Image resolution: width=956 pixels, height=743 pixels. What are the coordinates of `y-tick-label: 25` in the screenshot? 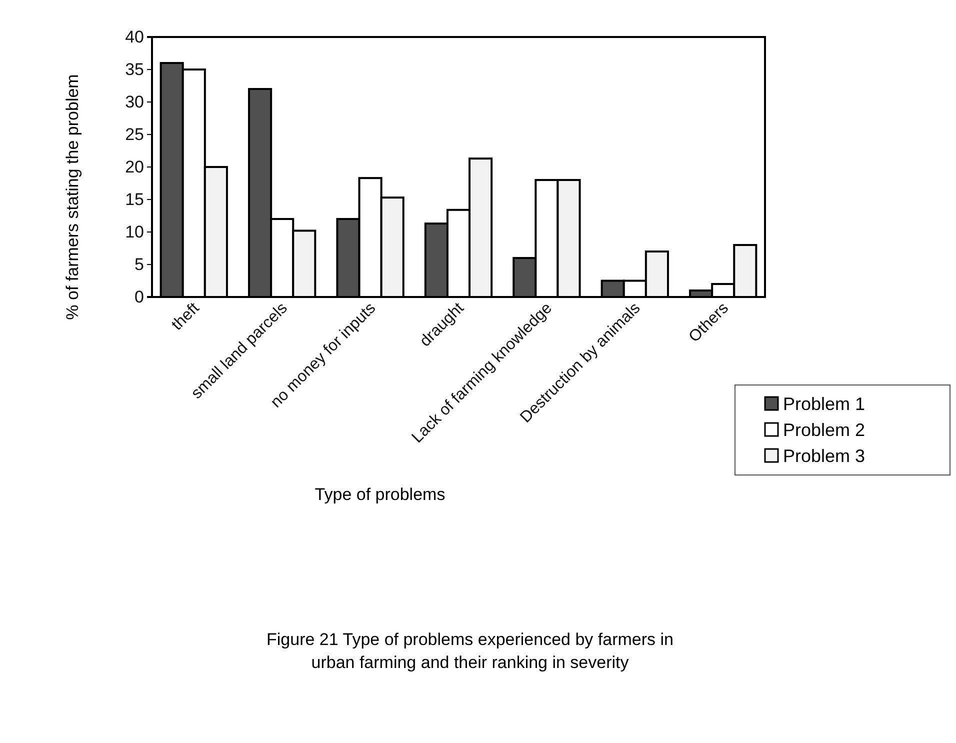 It's located at (134, 134).